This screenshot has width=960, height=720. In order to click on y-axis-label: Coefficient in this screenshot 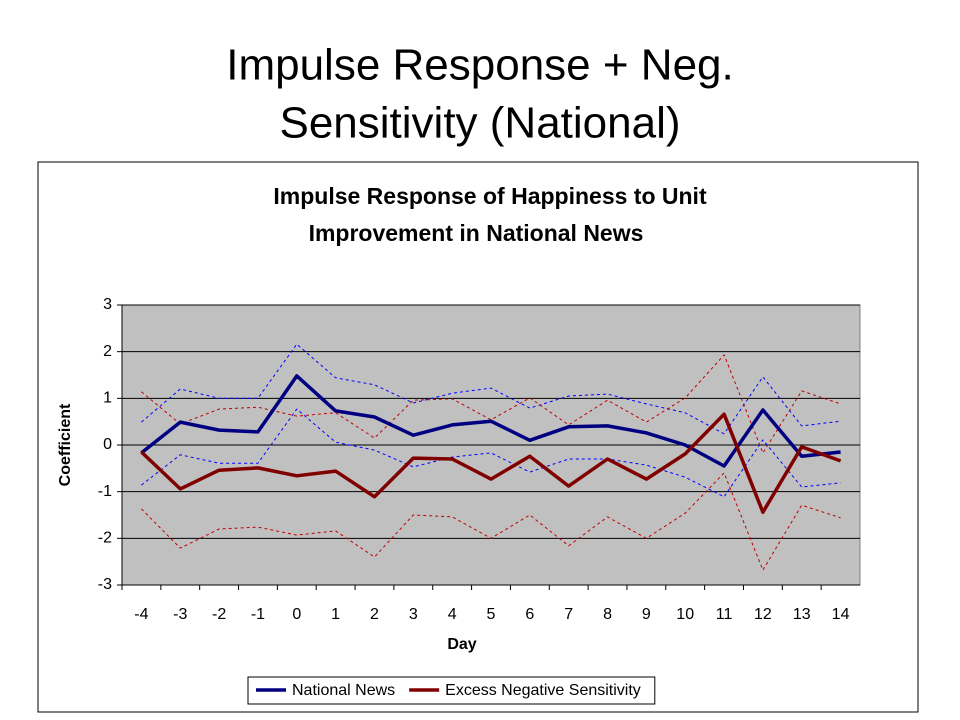, I will do `click(65, 444)`.